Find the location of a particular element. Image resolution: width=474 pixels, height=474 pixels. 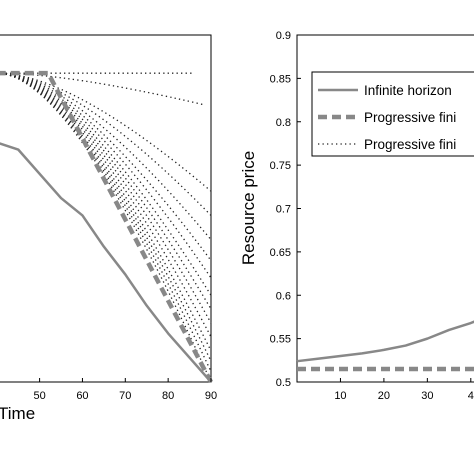

right-series-group is located at coordinates (385, 346).